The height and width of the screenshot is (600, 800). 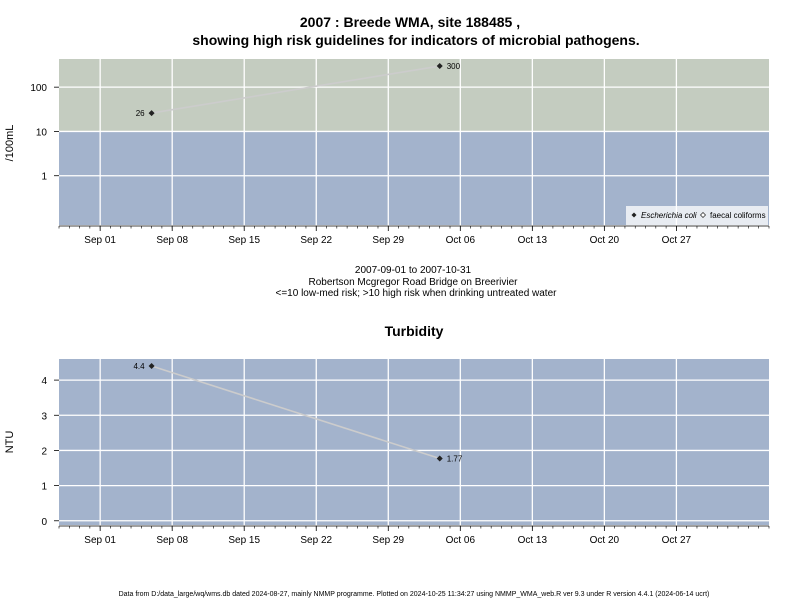 I want to click on y-axis-label: /100mL, so click(x=10, y=143).